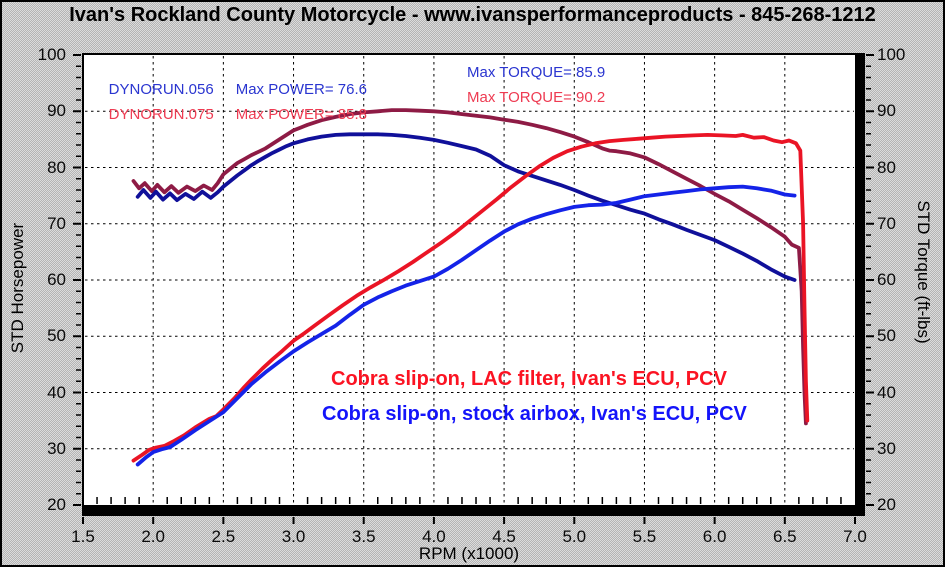 Image resolution: width=945 pixels, height=567 pixels. What do you see at coordinates (301, 89) in the screenshot?
I see `legend-run-056-max-power: Max POWER= 76.6` at bounding box center [301, 89].